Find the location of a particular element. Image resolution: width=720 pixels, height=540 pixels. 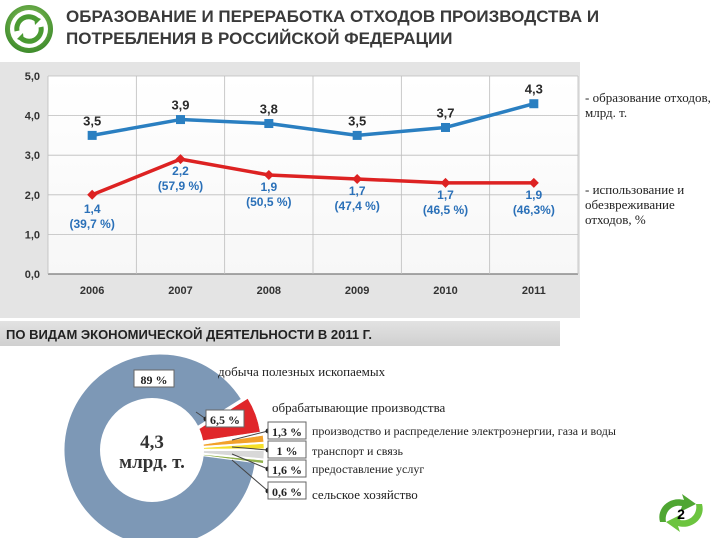

y-tick-label: 0,0 is located at coordinates (32, 275).